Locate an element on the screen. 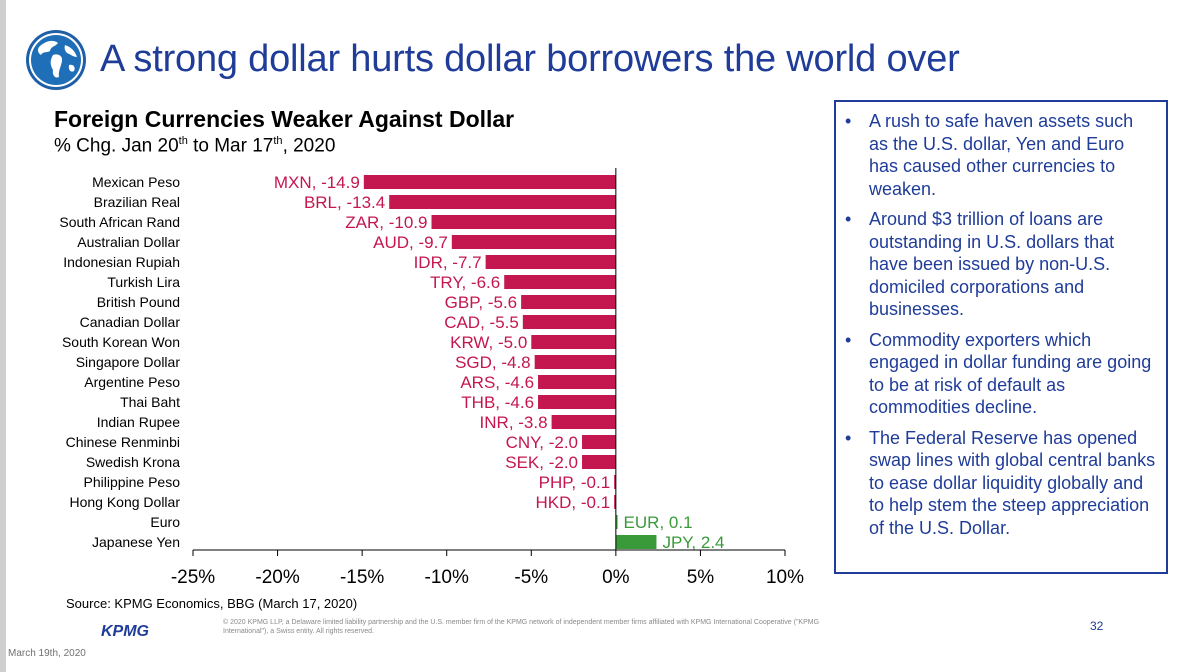 The image size is (1200, 672). data-label: TRY, -6.6 is located at coordinates (465, 282).